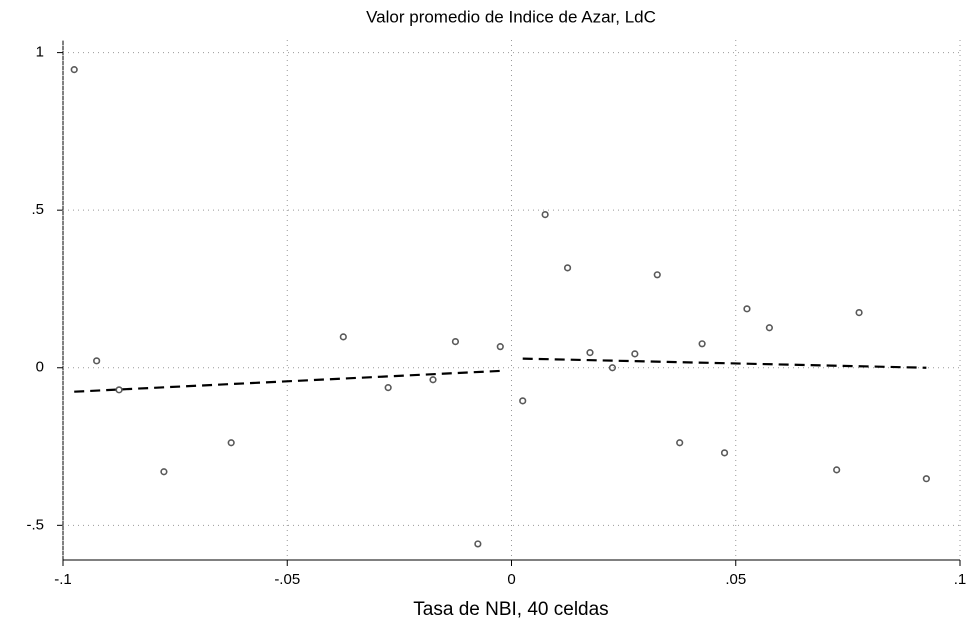 This screenshot has width=973, height=638. I want to click on x-tick-label: -.1, so click(63, 579).